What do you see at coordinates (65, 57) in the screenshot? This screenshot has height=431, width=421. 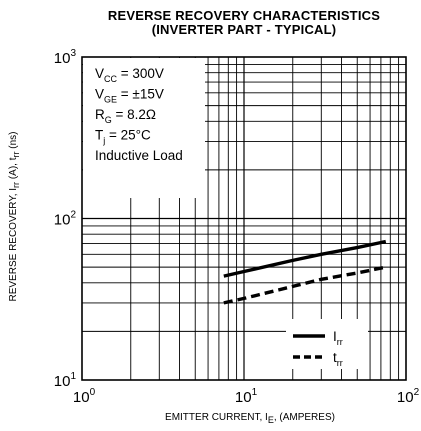 I see `y-tick-label: 10³` at bounding box center [65, 57].